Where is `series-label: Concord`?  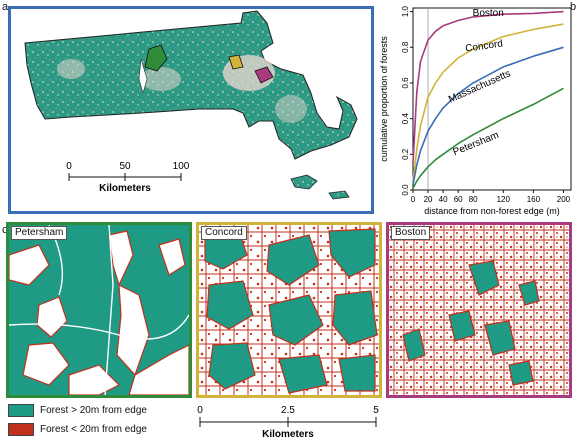 series-label: Concord is located at coordinates (484, 46).